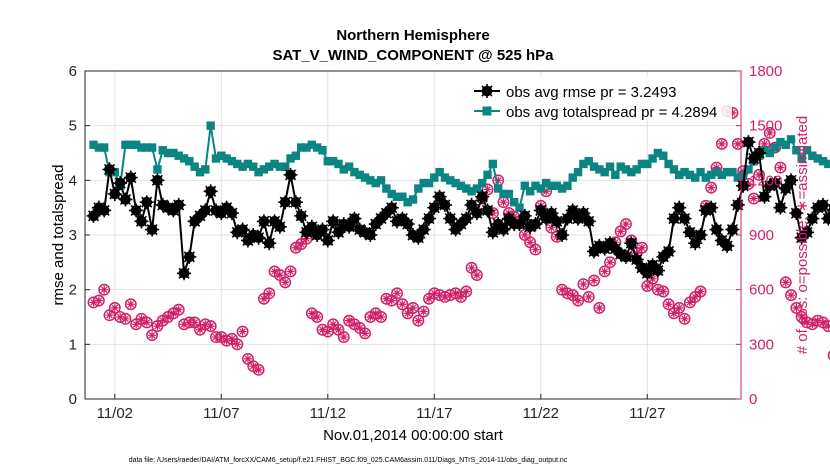 The image size is (830, 470). Describe the element at coordinates (434, 413) in the screenshot. I see `x-tick-label: 11/17` at that location.